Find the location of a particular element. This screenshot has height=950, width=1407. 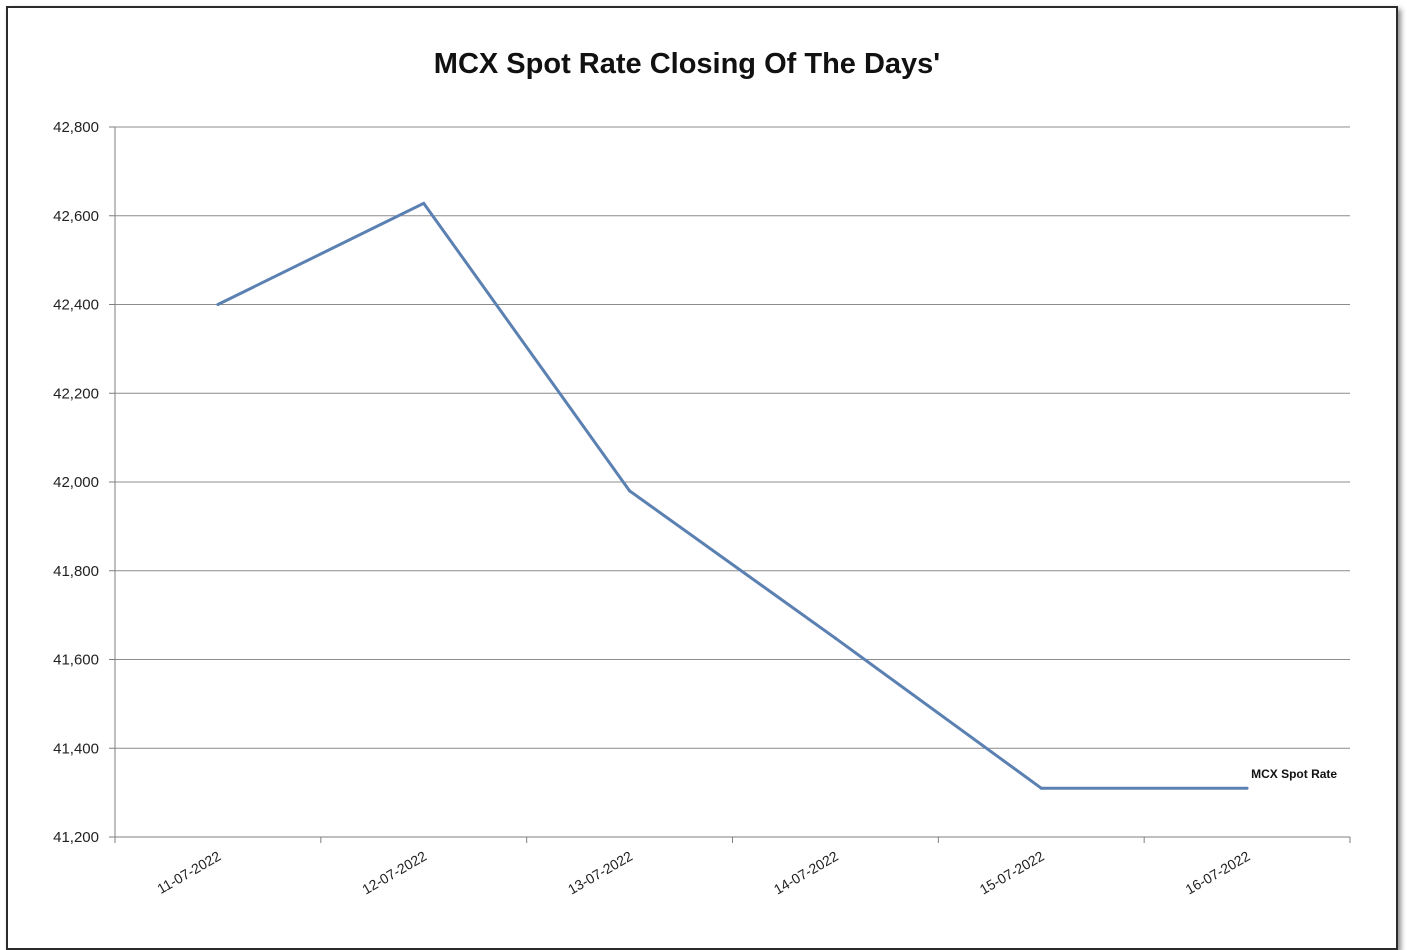

series-label: MCX Spot Rate is located at coordinates (1294, 774).